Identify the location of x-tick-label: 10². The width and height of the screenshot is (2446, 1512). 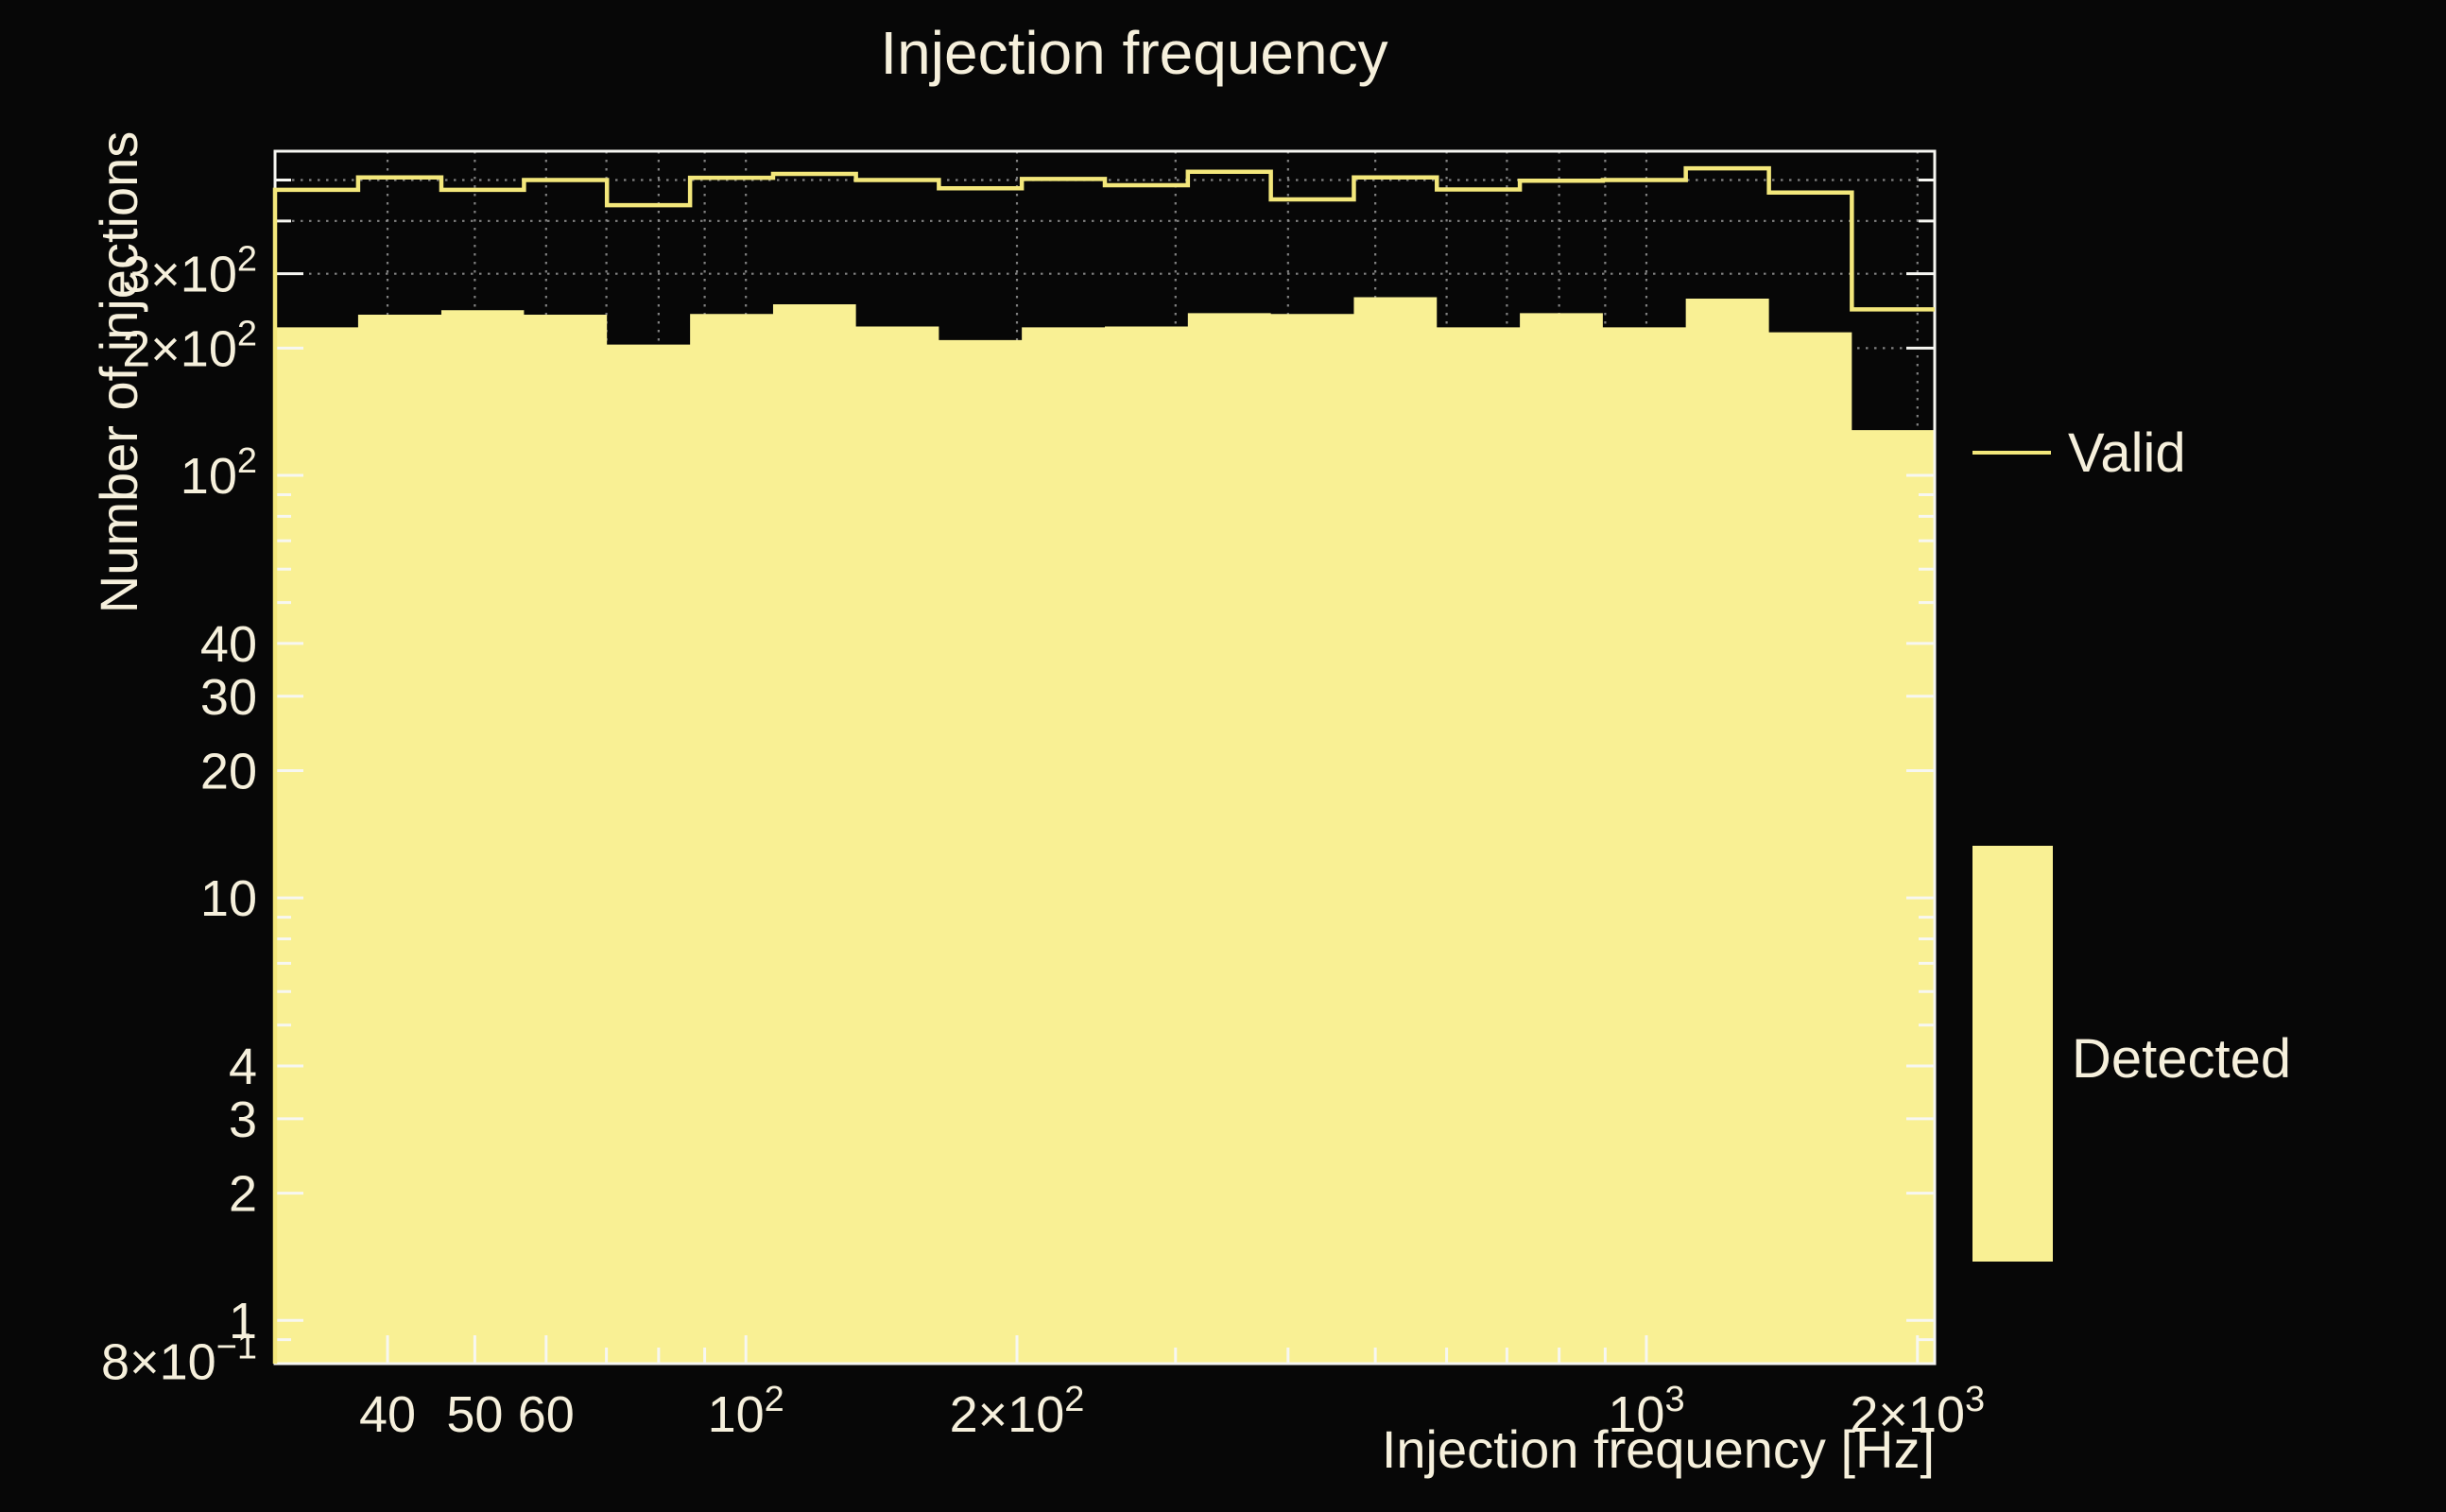
(746, 1411).